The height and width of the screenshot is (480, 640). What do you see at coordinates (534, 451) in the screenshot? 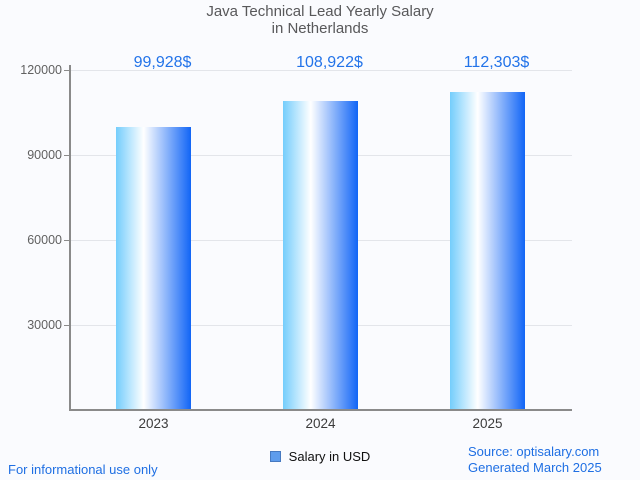
I see `source-line: Source: optisalary.com` at bounding box center [534, 451].